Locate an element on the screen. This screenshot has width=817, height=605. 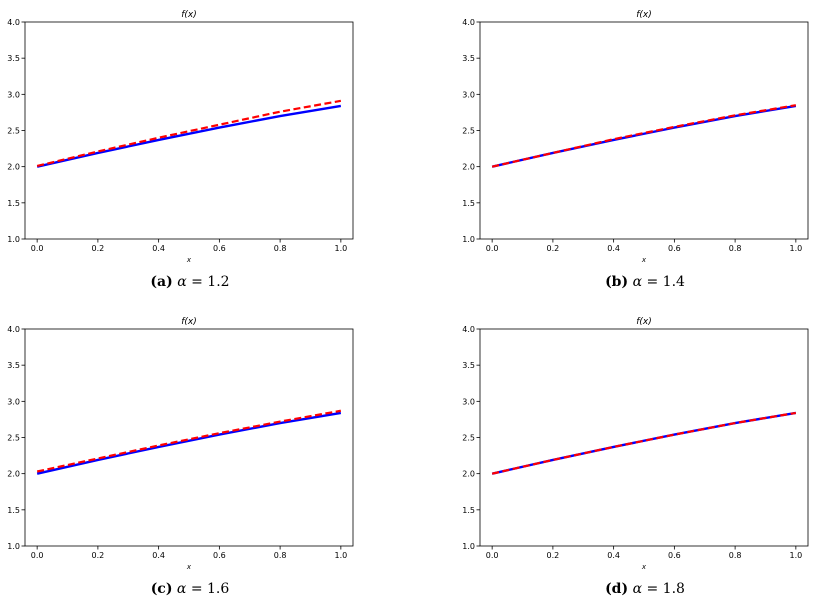
caption-label: (b) is located at coordinates (617, 282).